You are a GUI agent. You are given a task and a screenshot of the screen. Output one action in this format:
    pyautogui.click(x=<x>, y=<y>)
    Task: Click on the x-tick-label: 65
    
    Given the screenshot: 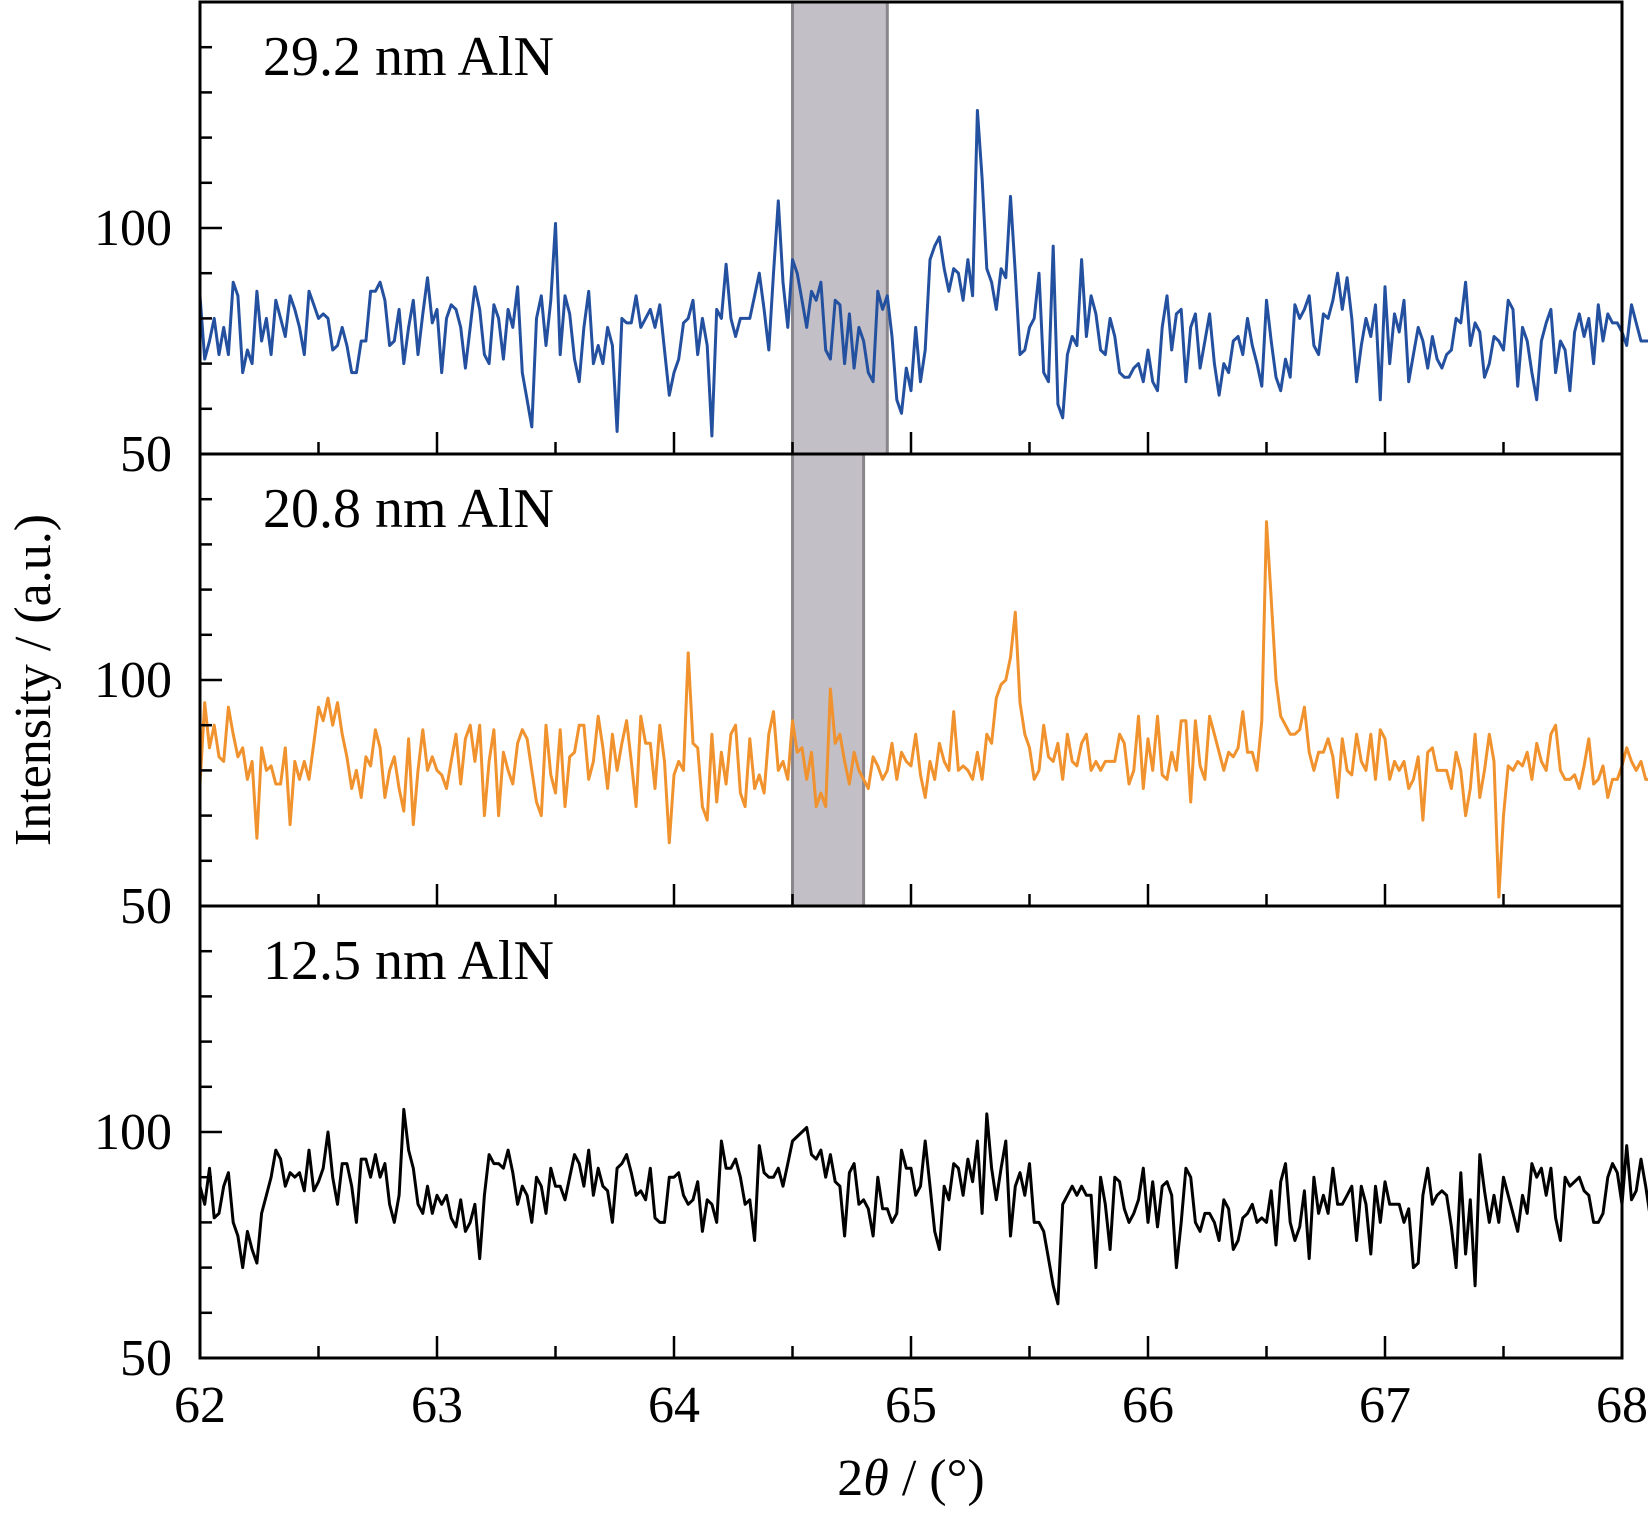 What is the action you would take?
    pyautogui.click(x=911, y=1405)
    